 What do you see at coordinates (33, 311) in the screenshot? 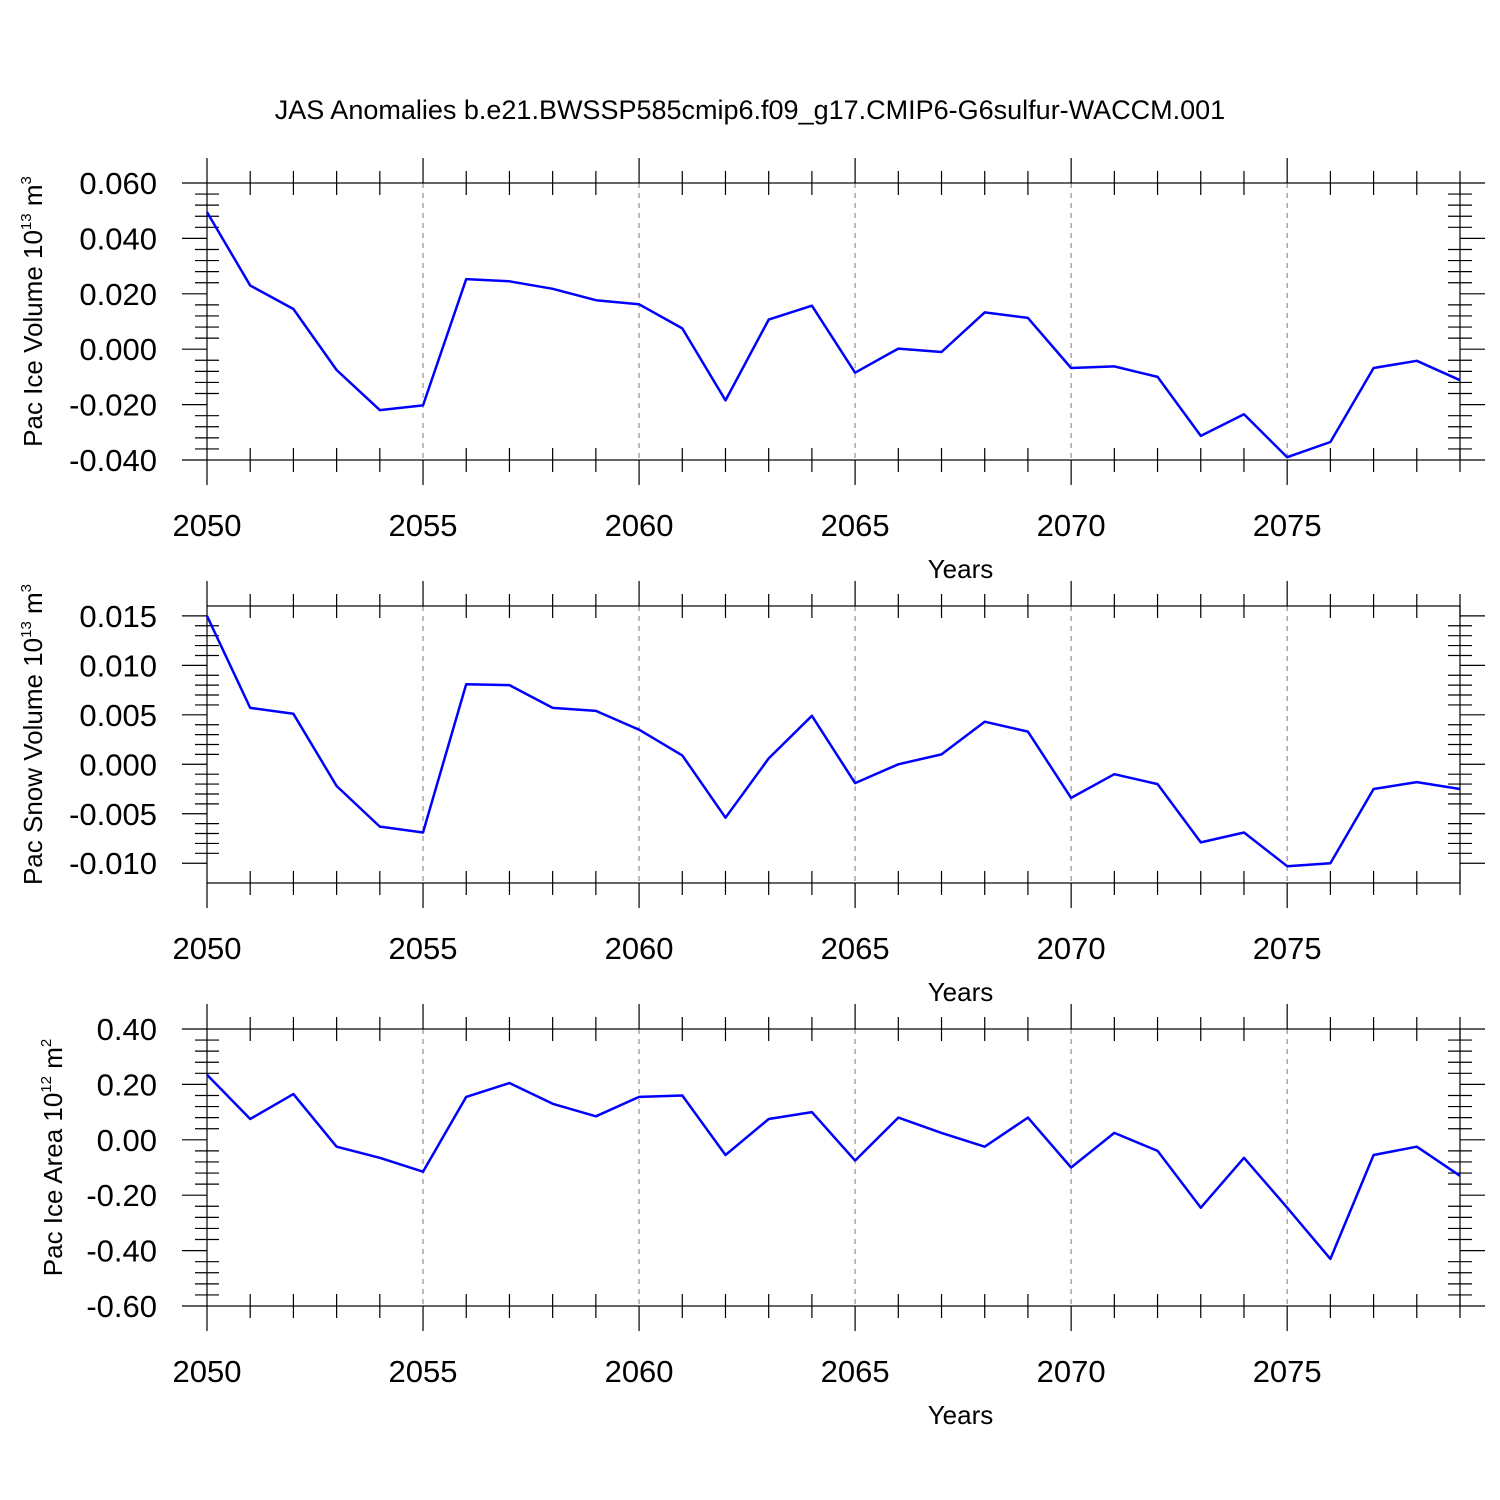
I see `y-axis-label: Pac Ice Volume 1013 m3` at bounding box center [33, 311].